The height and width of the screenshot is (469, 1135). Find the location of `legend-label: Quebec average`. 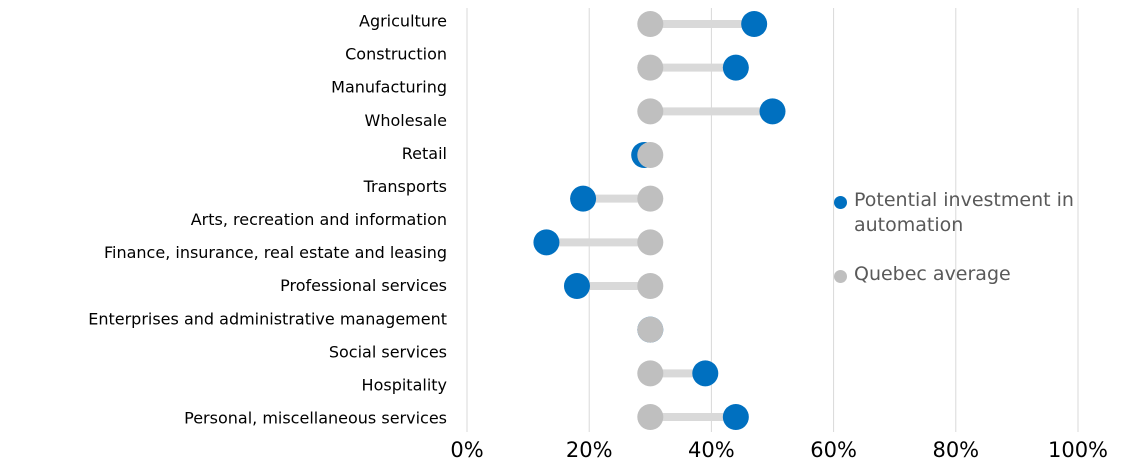

legend-label: Quebec average is located at coordinates (932, 274).